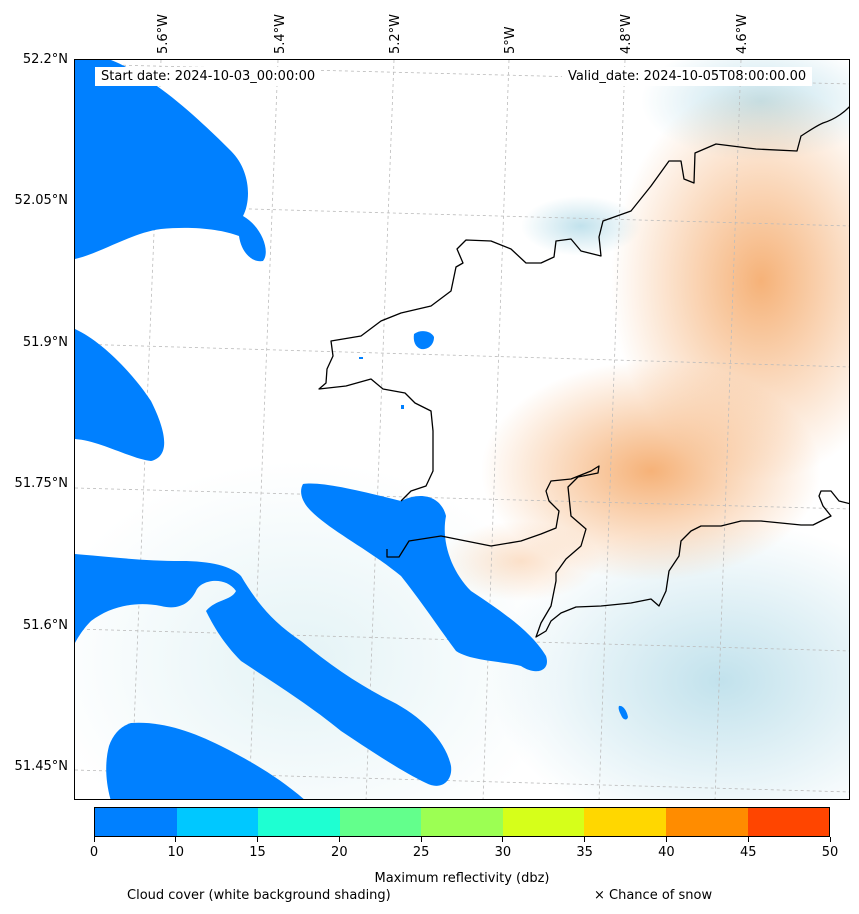 This screenshot has width=859, height=914. What do you see at coordinates (280, 33) in the screenshot?
I see `lon-label-5-4w: 5.4°W` at bounding box center [280, 33].